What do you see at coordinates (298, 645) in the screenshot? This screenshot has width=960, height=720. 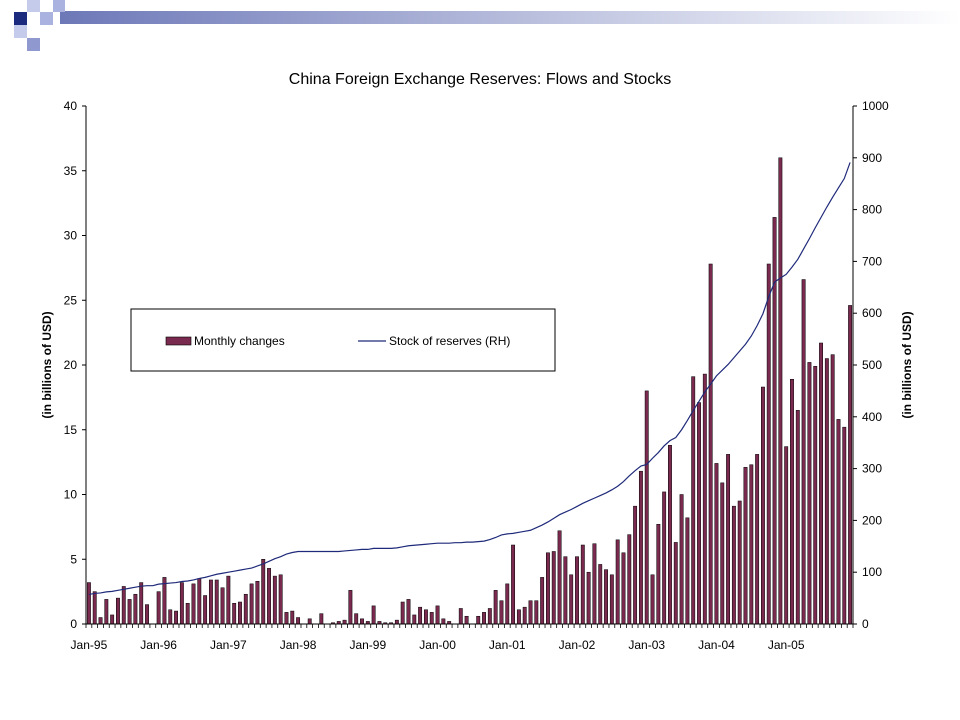 I see `x-tick-label-3: Jan-98` at bounding box center [298, 645].